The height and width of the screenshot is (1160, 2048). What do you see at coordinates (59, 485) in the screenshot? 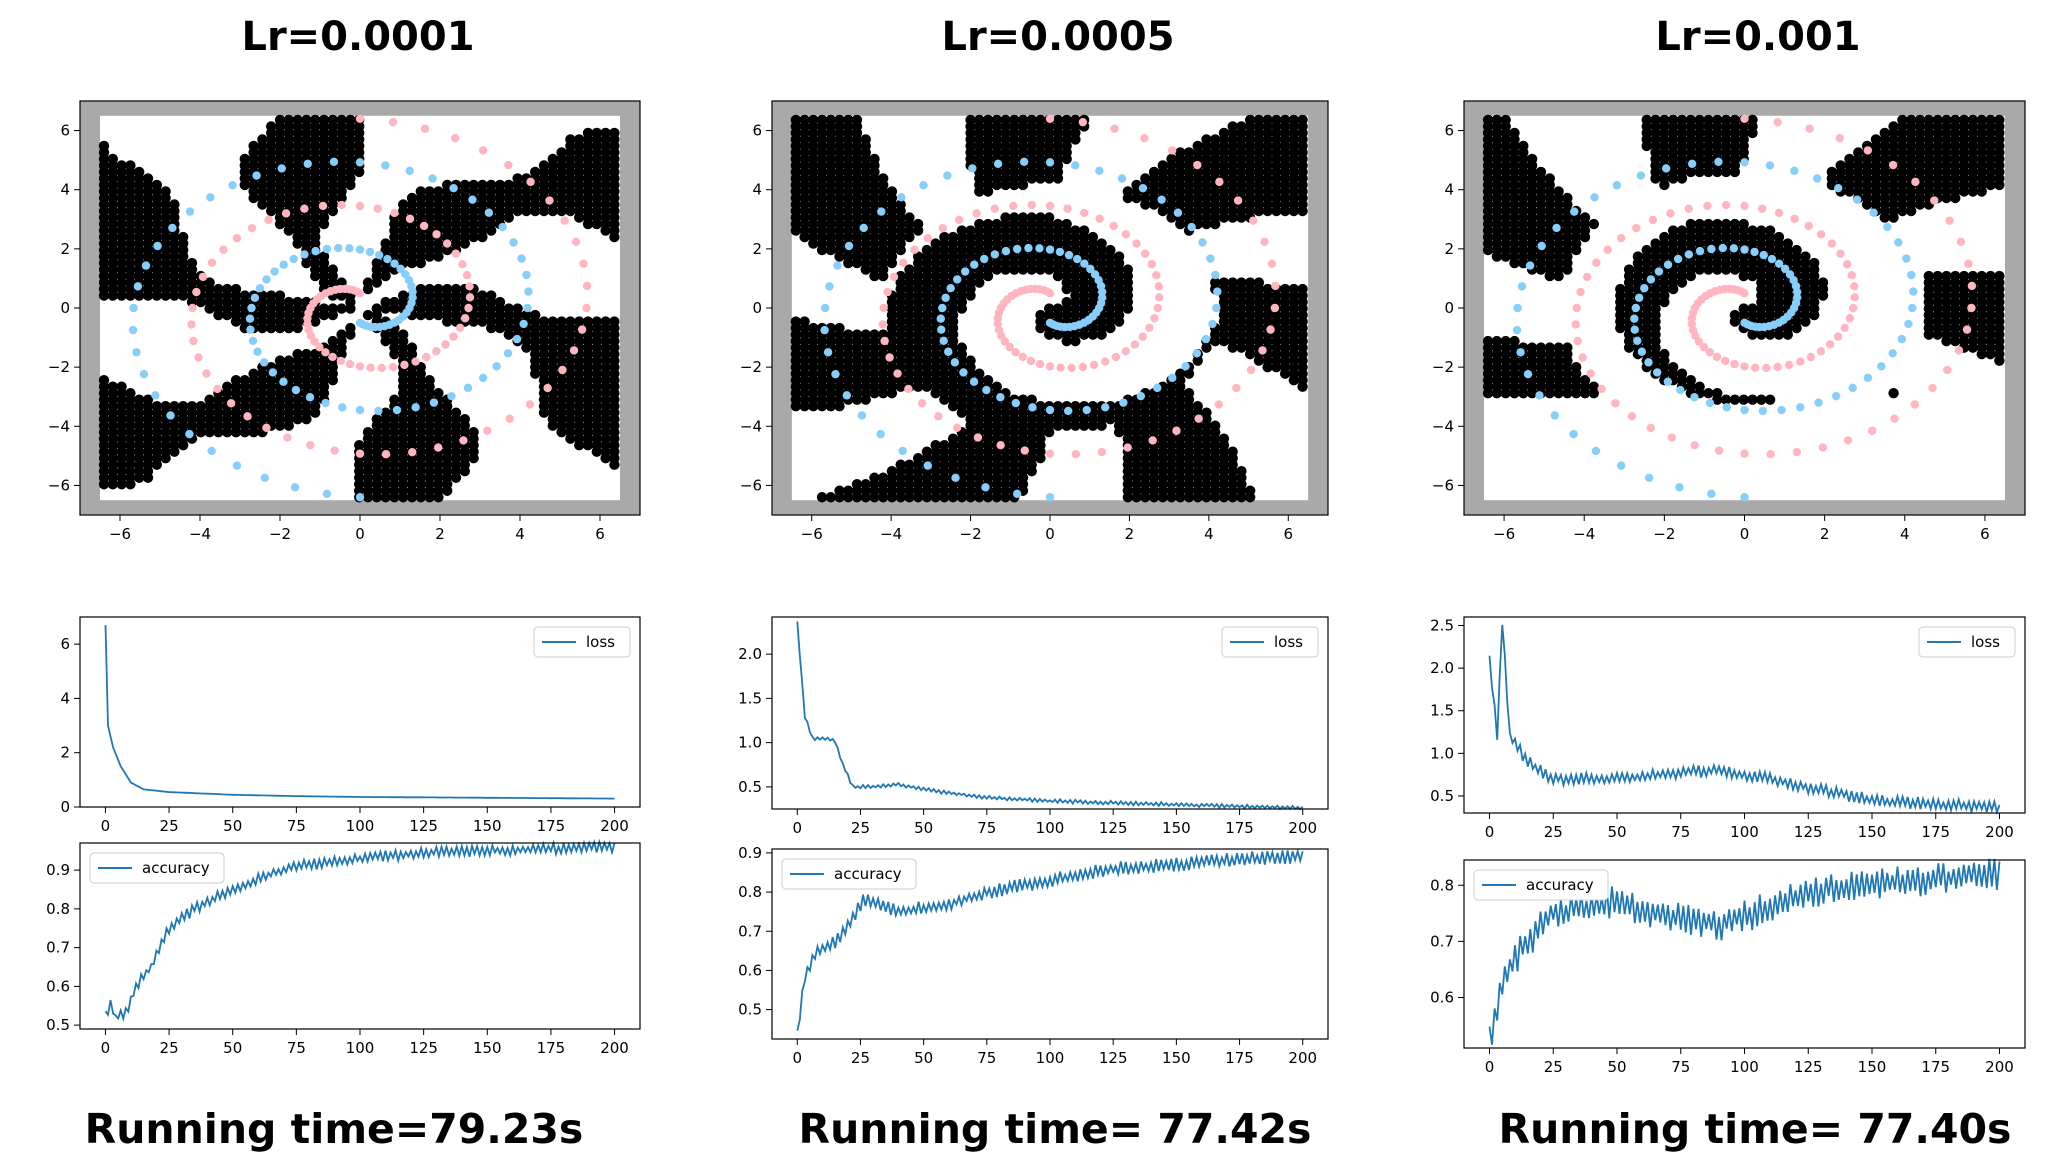
I see `scatter-0-ytick-label: −6` at bounding box center [59, 485].